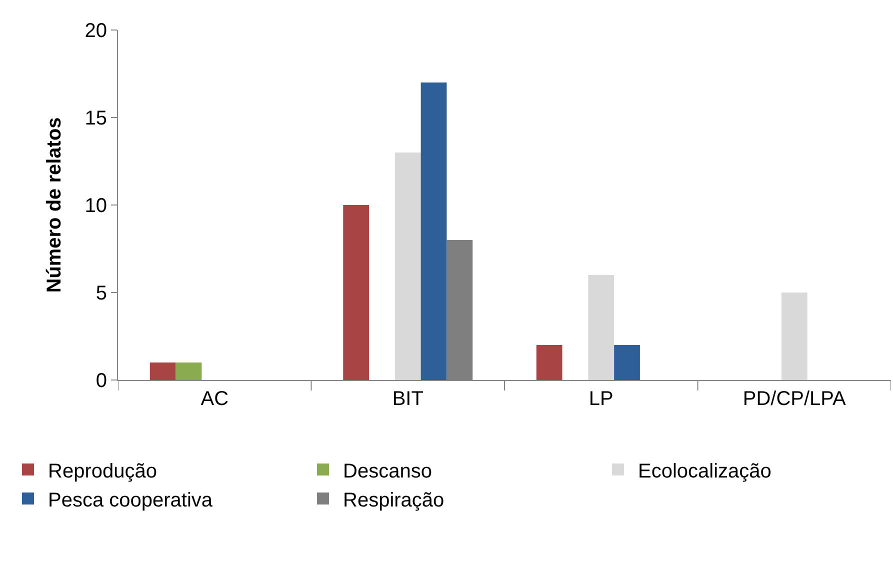 Image resolution: width=893 pixels, height=570 pixels. Describe the element at coordinates (387, 471) in the screenshot. I see `legend-label: Descanso` at that location.